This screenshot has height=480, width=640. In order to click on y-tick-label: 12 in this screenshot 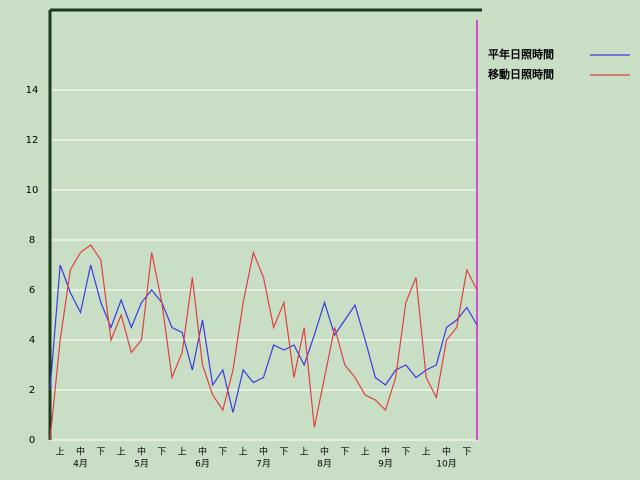, I will do `click(32, 140)`.